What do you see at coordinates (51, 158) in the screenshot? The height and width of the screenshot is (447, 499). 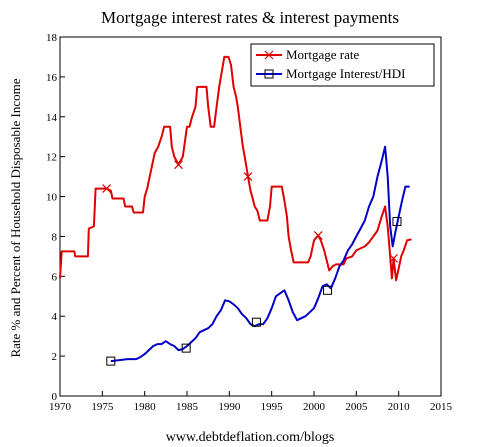 I see `y-tick-label: 12` at bounding box center [51, 158].